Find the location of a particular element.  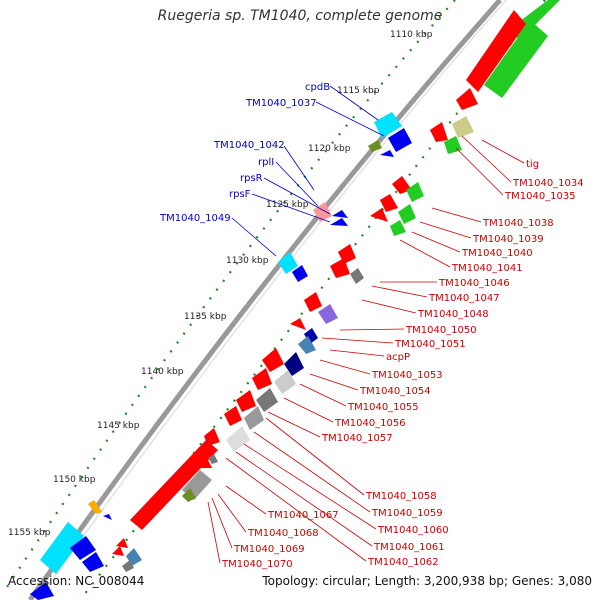

label-tm1040-1058: TM1040_1058 is located at coordinates (401, 496).